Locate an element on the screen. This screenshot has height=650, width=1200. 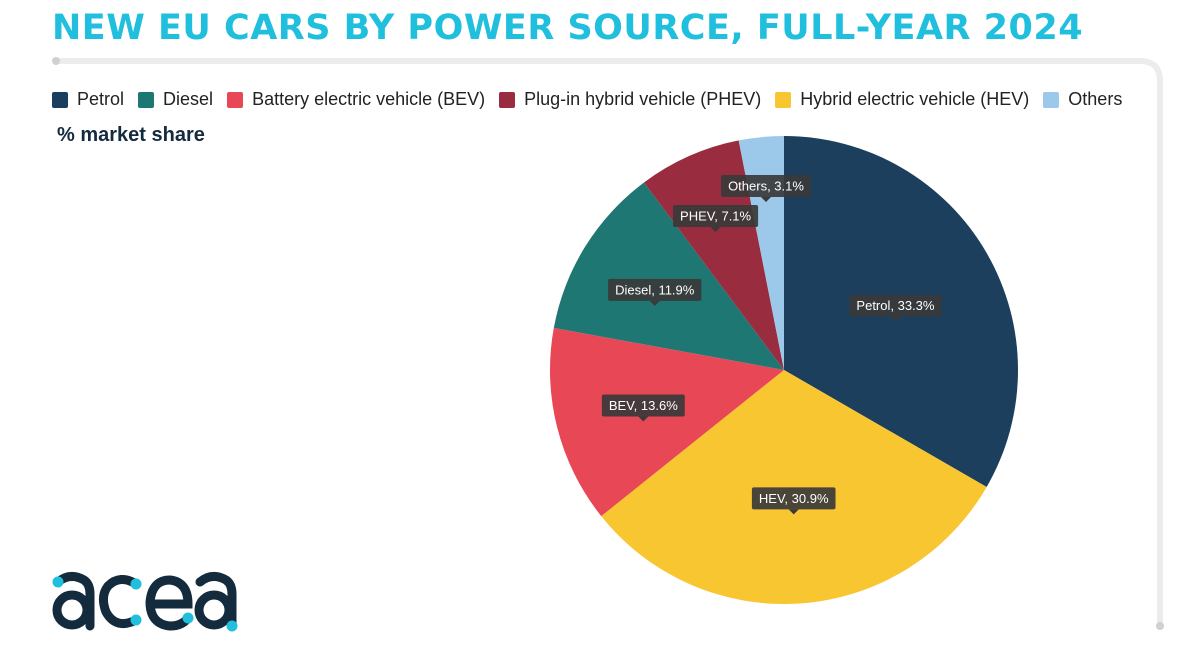
legend-label-hev: Hybrid electric vehicle (HEV) is located at coordinates (915, 99).